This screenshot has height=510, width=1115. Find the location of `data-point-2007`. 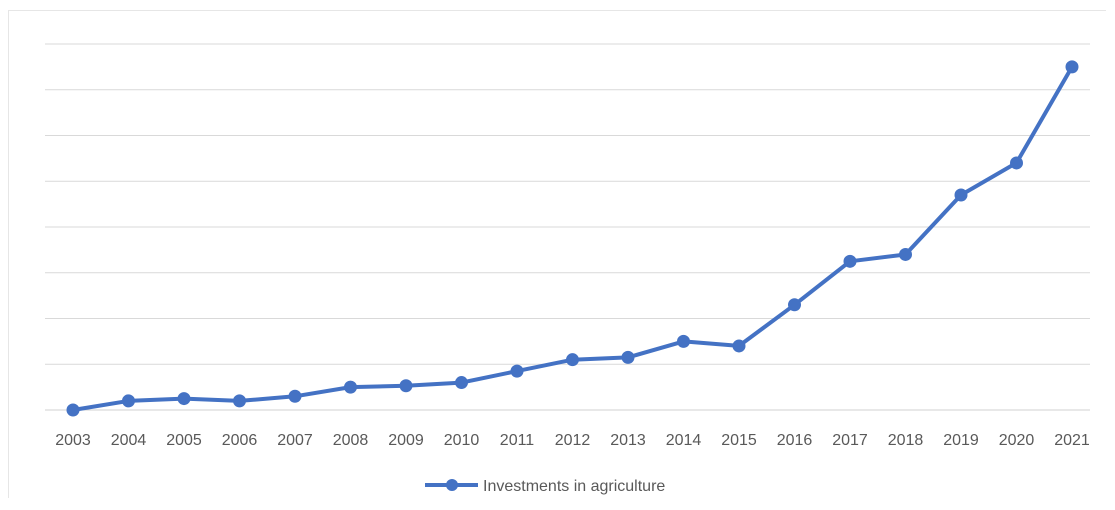

data-point-2007 is located at coordinates (295, 396).